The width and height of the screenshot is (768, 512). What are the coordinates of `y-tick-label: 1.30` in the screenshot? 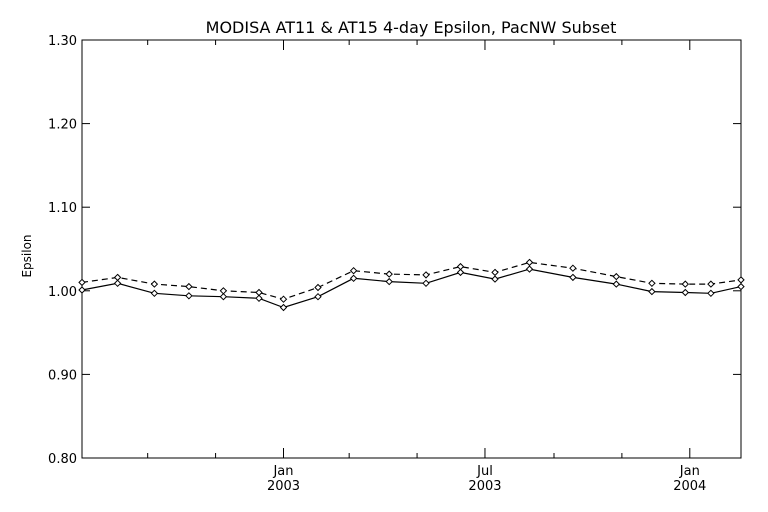 It's located at (62, 41).